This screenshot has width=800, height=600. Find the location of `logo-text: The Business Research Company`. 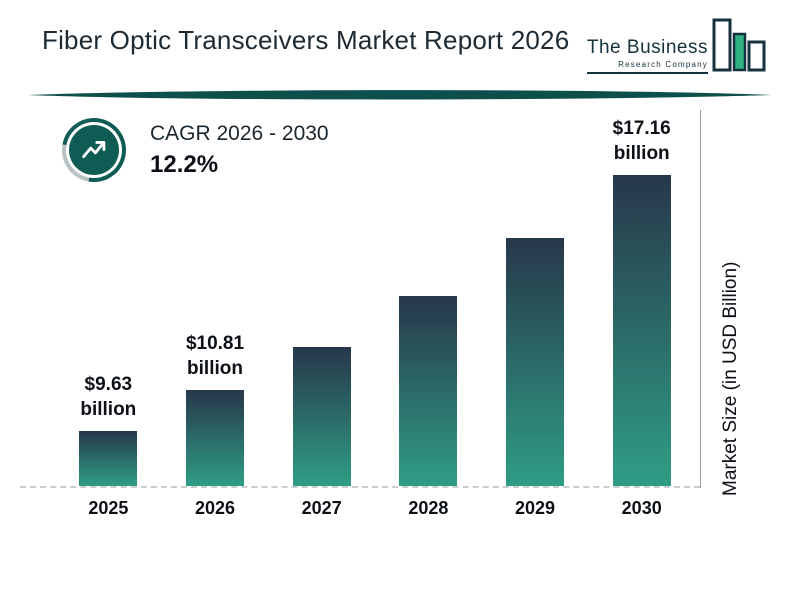

logo-text: The Business Research Company is located at coordinates (647, 55).